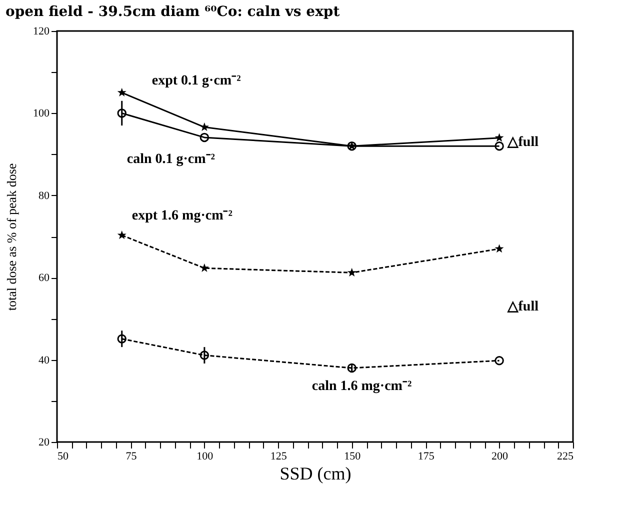  What do you see at coordinates (182, 216) in the screenshot?
I see `series-label: expt 1.6 mg·cm⁻²` at bounding box center [182, 216].